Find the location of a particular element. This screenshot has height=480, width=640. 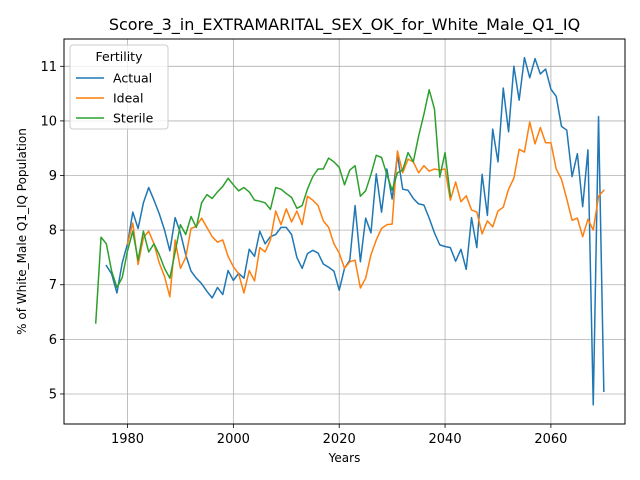

legend-entries: Actual Ideal Sterile is located at coordinates (115, 98).